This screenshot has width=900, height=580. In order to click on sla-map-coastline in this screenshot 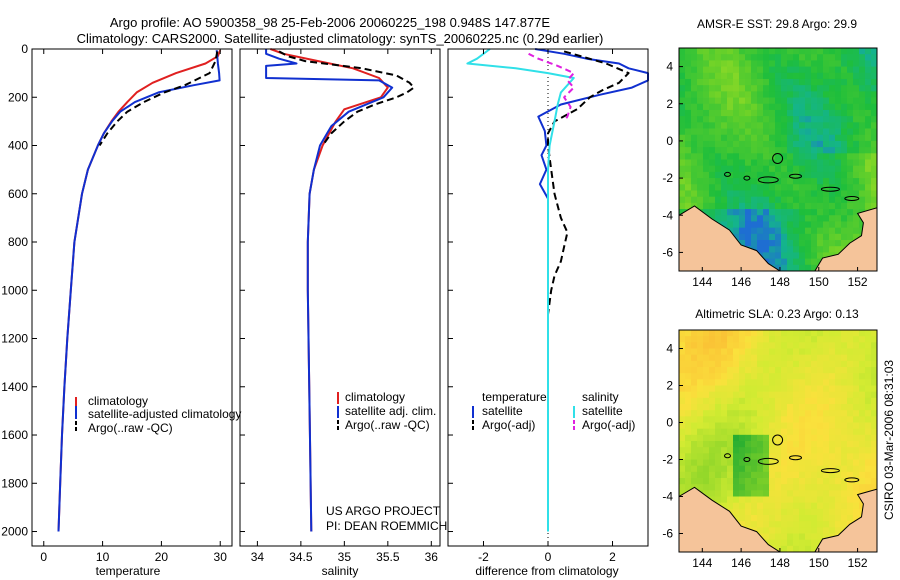, I will do `click(792, 468)`.